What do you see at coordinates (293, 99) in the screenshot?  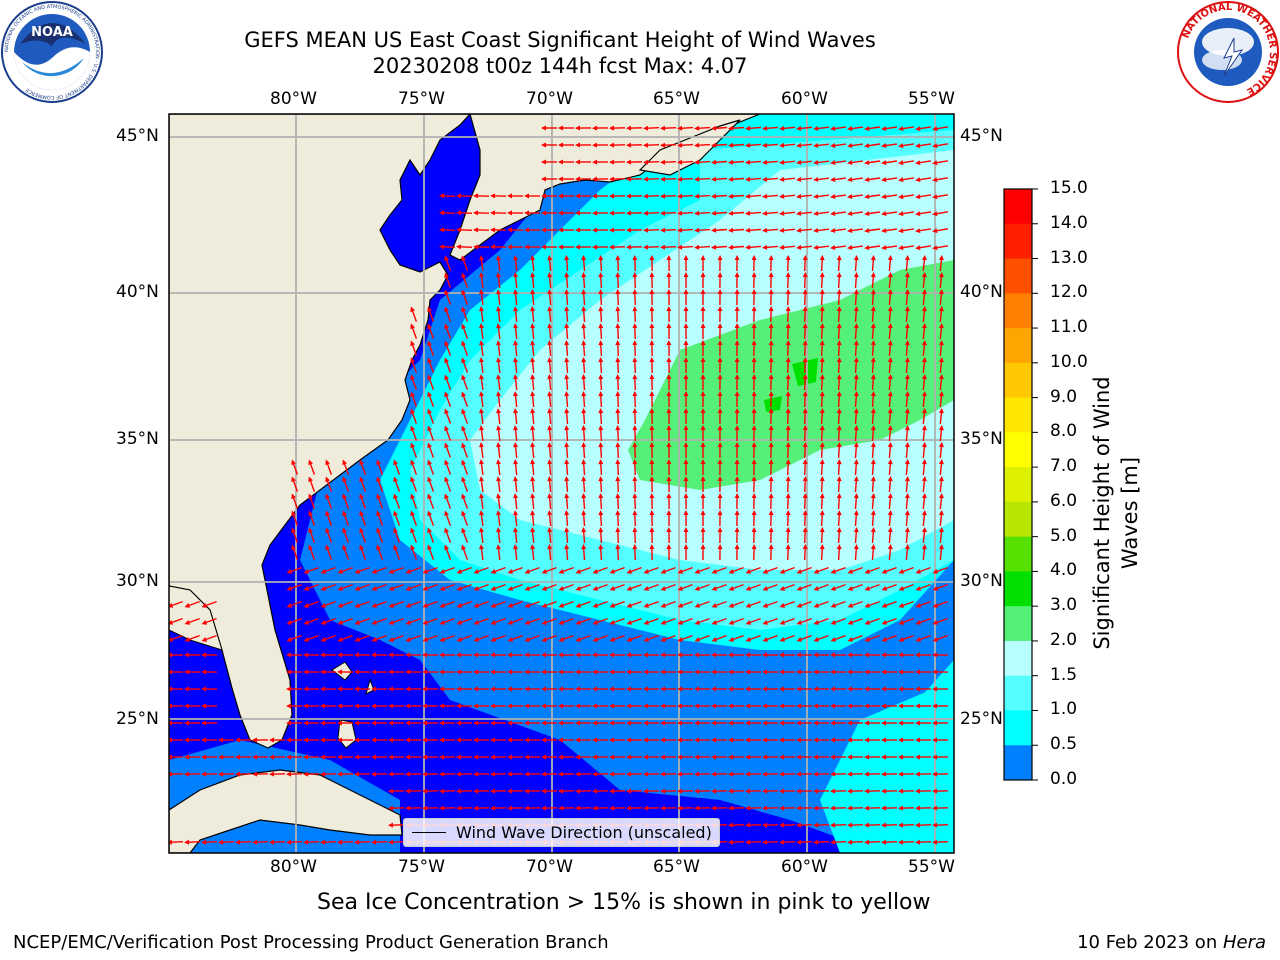 I see `lon-label-top: 80°W` at bounding box center [293, 99].